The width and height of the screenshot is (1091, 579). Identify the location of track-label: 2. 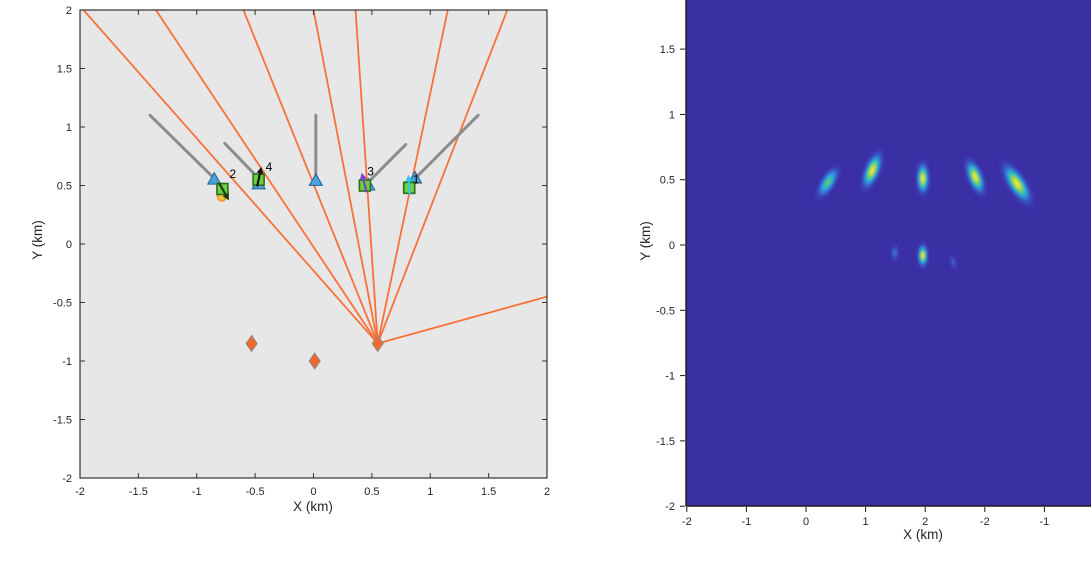
(232, 174).